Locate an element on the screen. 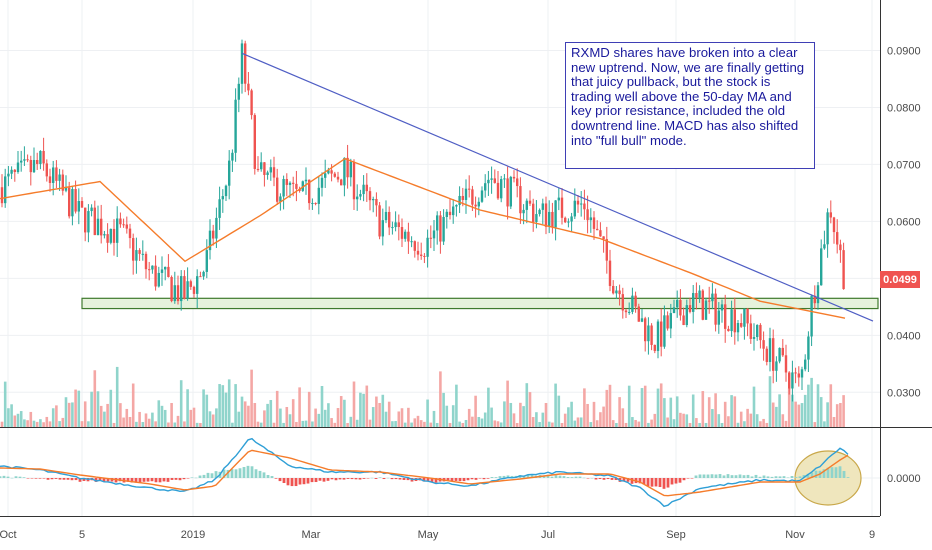 This screenshot has width=932, height=550. time-tick-label: Oct is located at coordinates (8, 535).